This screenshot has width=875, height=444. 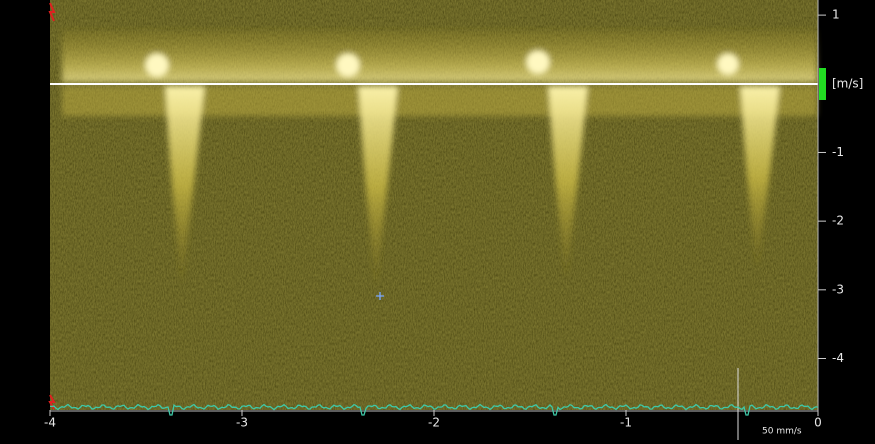 I want to click on time-tick-label: -1, so click(x=626, y=423).